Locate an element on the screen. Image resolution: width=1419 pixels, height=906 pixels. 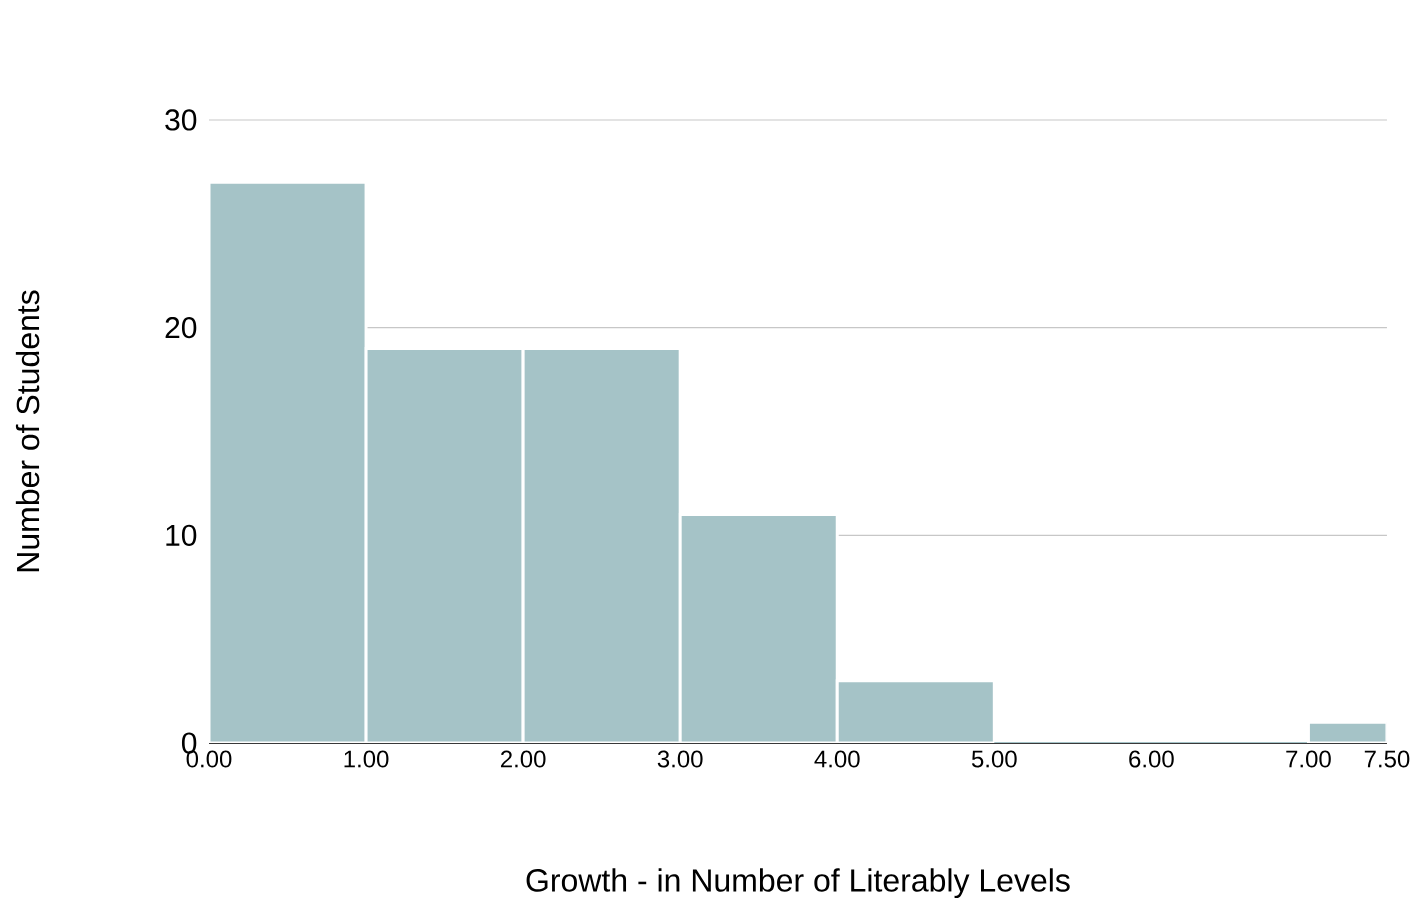
y-tick-label: 20 is located at coordinates (181, 328).